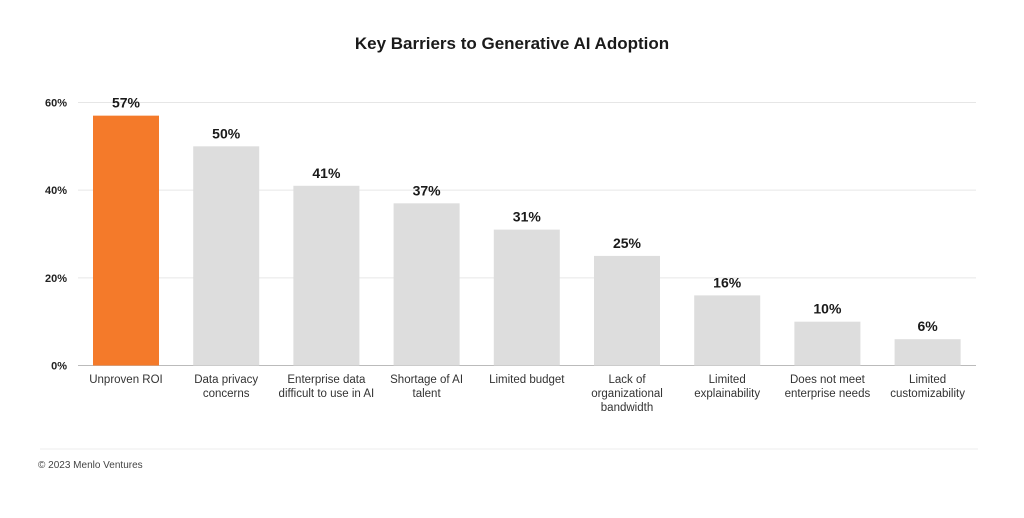  I want to click on x-tick-label: Unproven ROI, so click(126, 380).